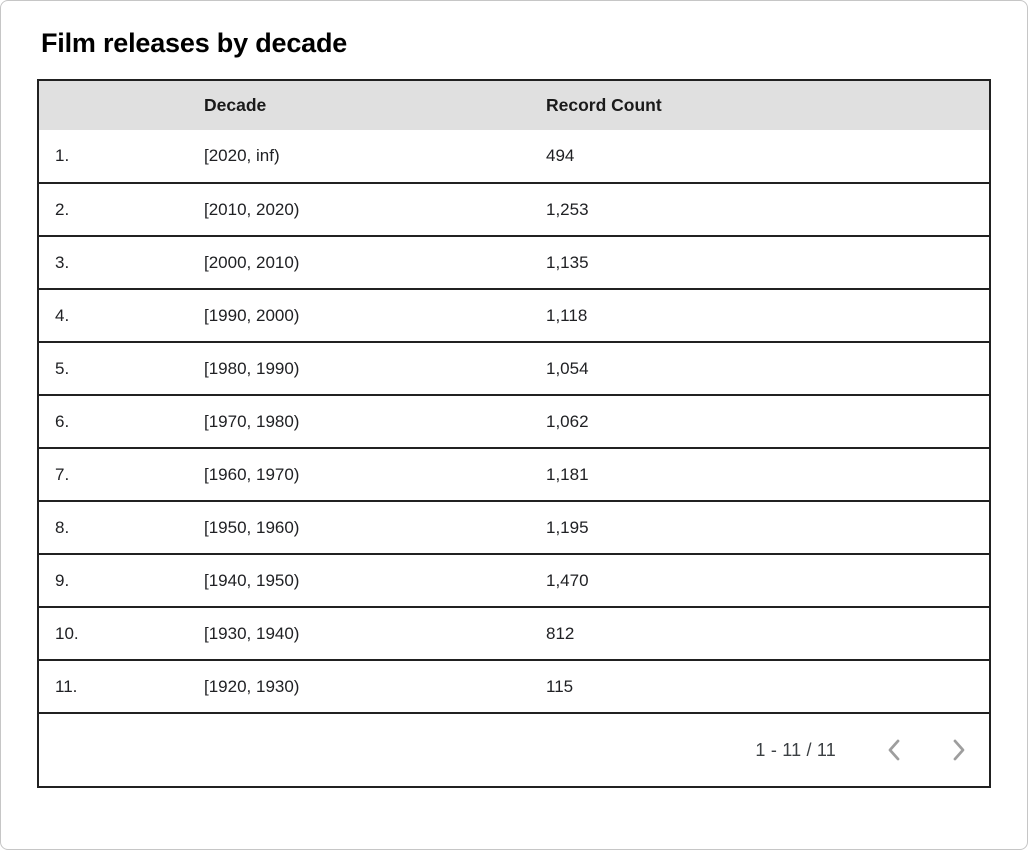 The image size is (1028, 850). I want to click on record-count-cell: 1,195, so click(767, 528).